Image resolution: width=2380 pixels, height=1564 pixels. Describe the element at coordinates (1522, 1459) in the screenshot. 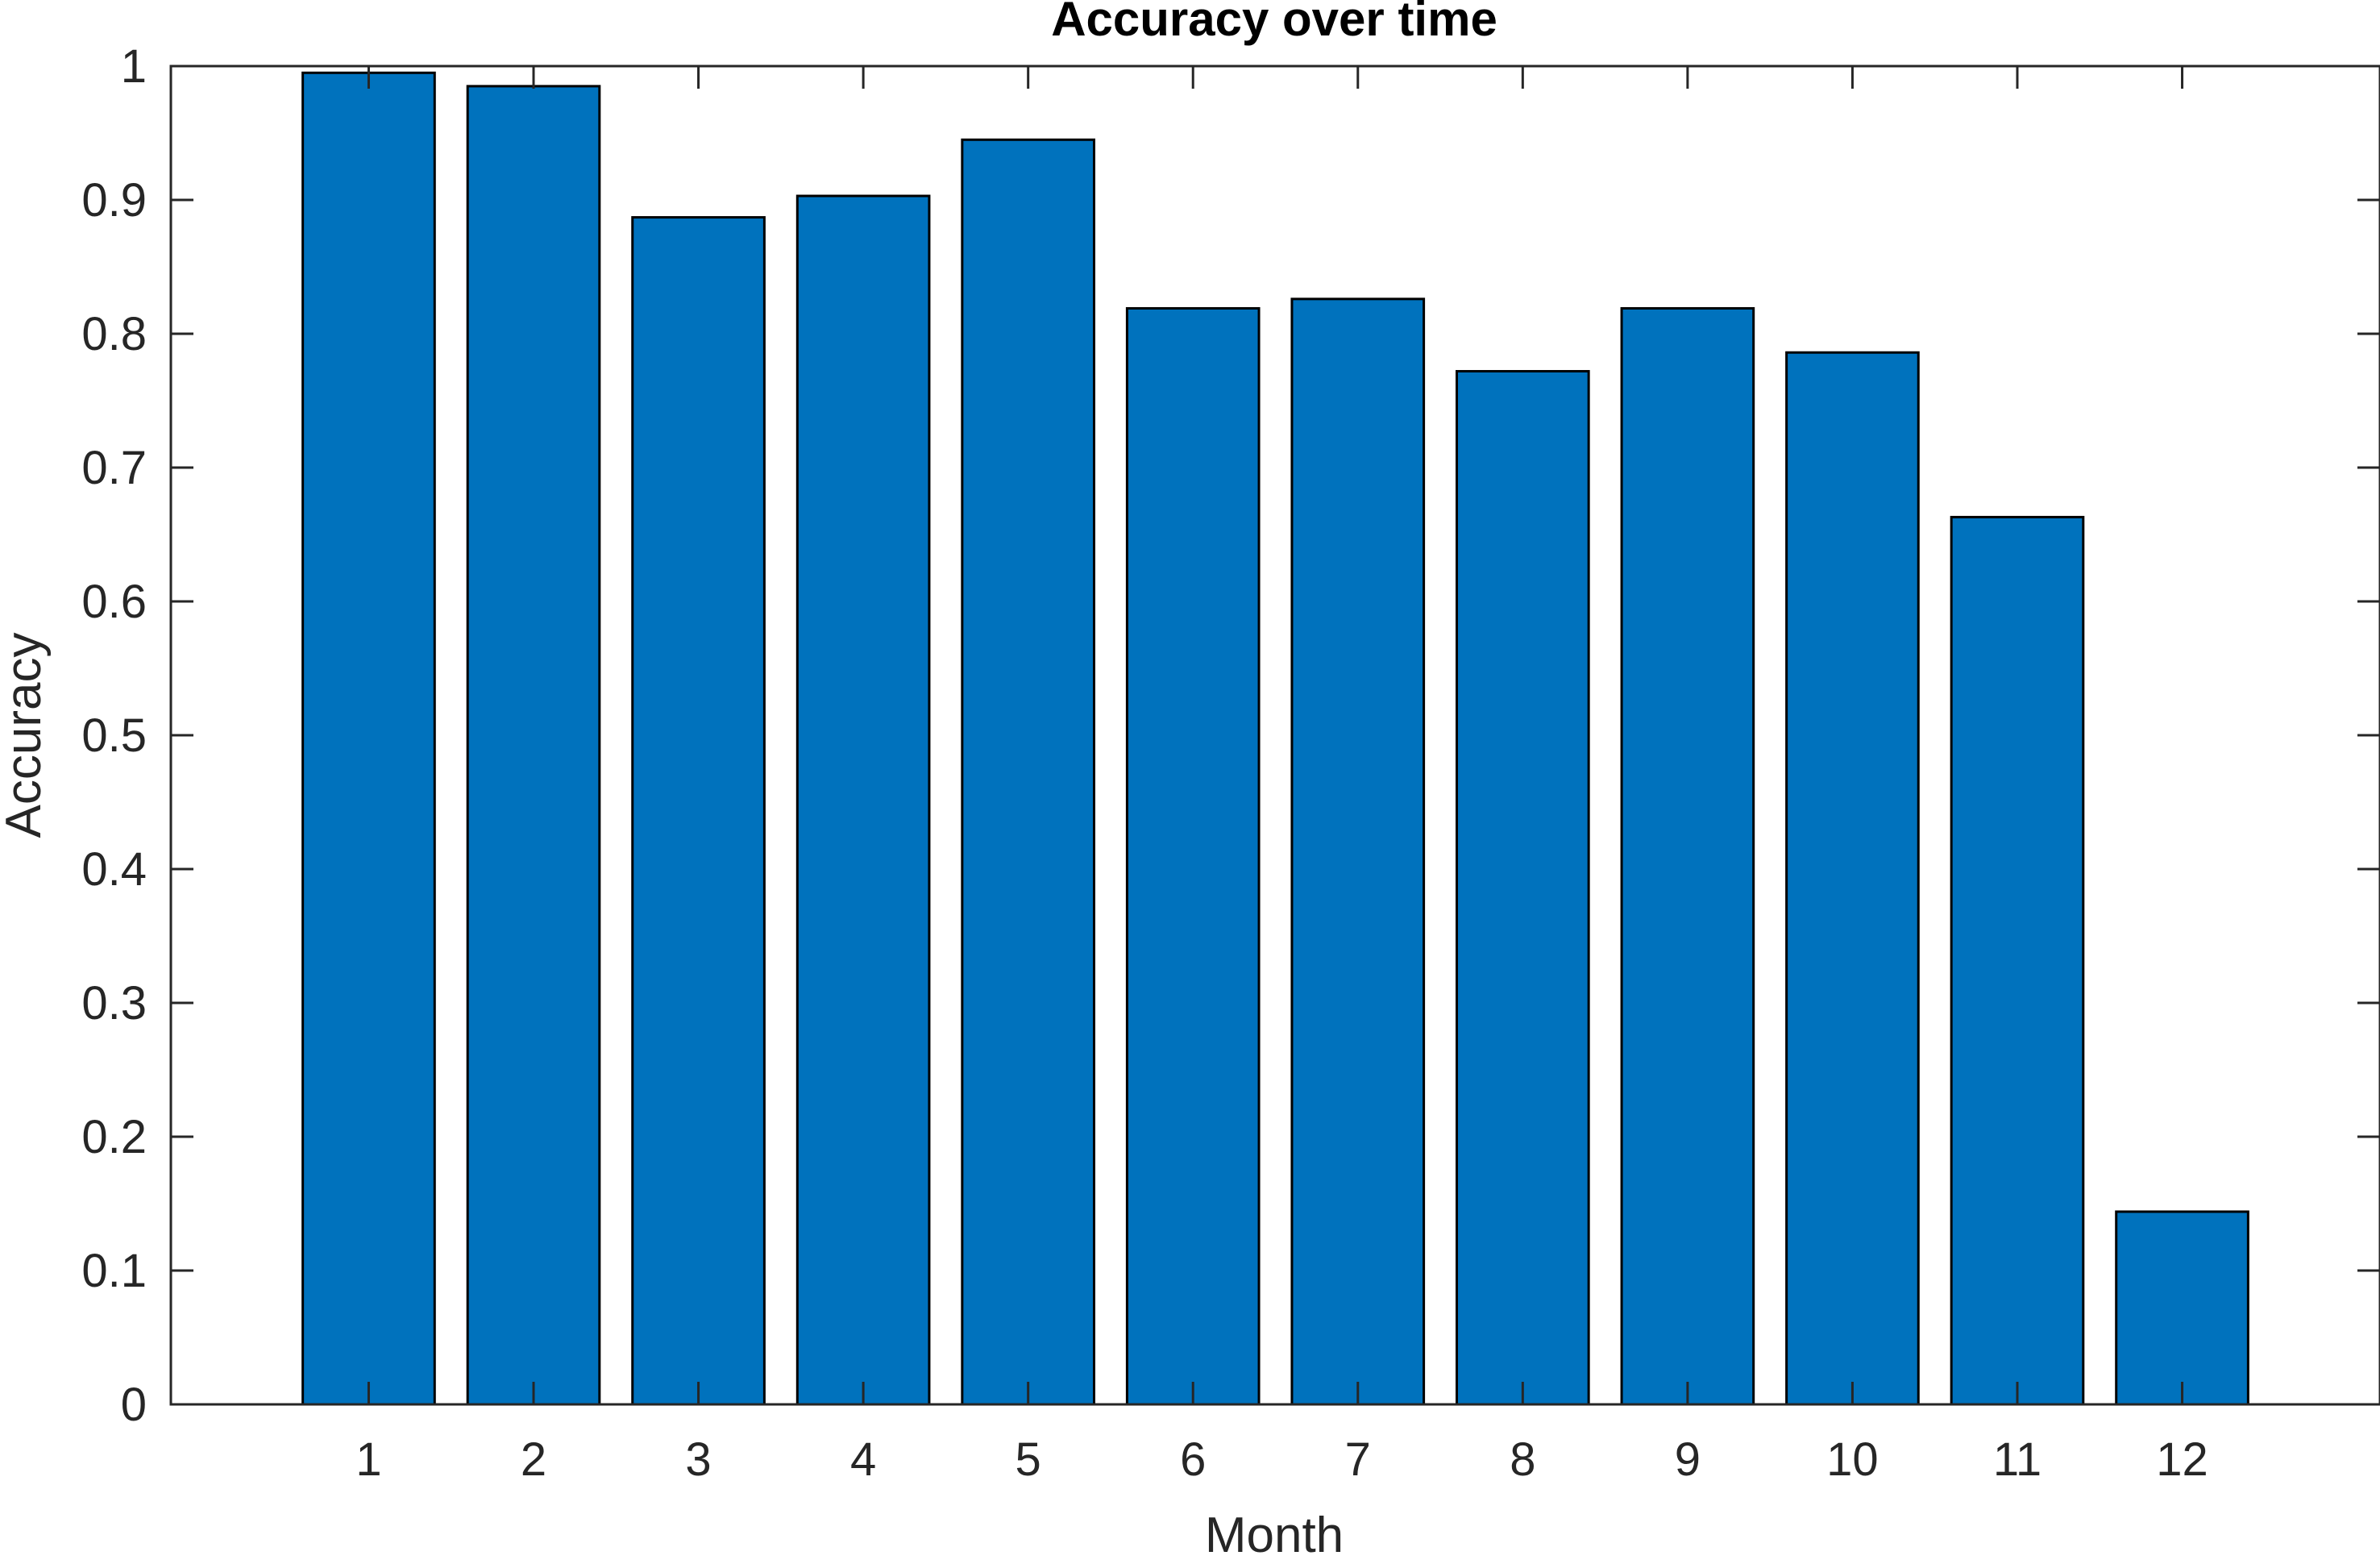

I see `x-tick-label: 8` at that location.